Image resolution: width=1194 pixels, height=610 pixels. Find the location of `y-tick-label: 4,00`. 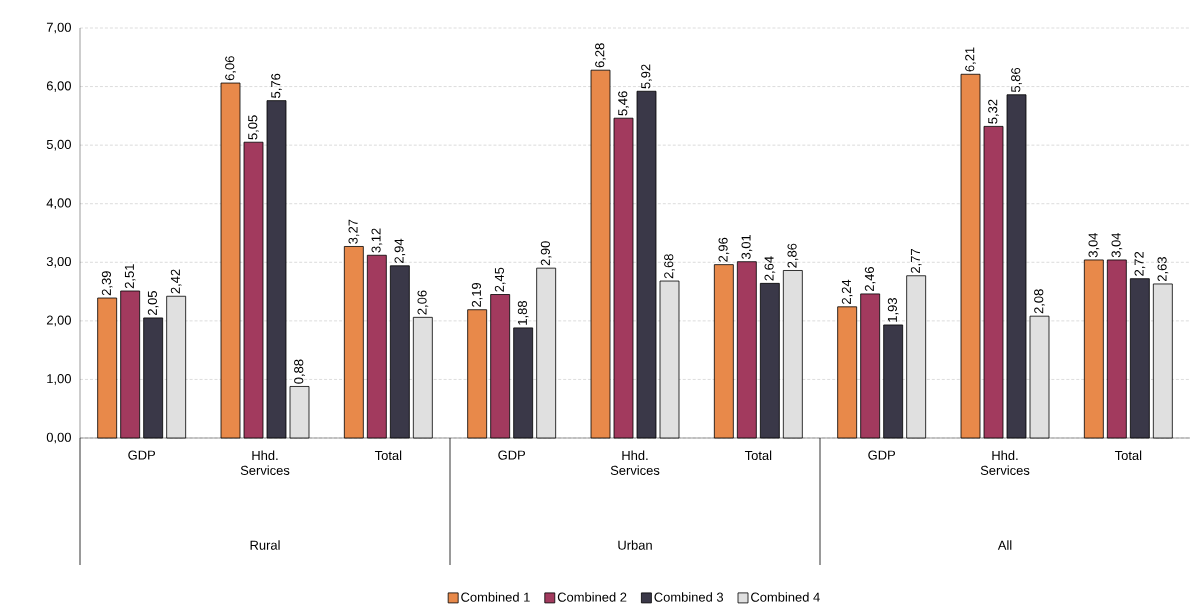

y-tick-label: 4,00 is located at coordinates (58, 204).